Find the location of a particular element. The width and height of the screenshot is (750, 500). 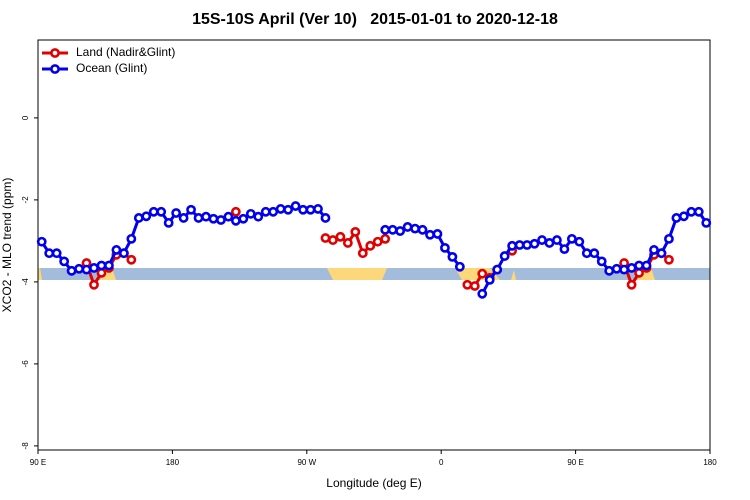

y-tick-label: -8 is located at coordinates (25, 446).